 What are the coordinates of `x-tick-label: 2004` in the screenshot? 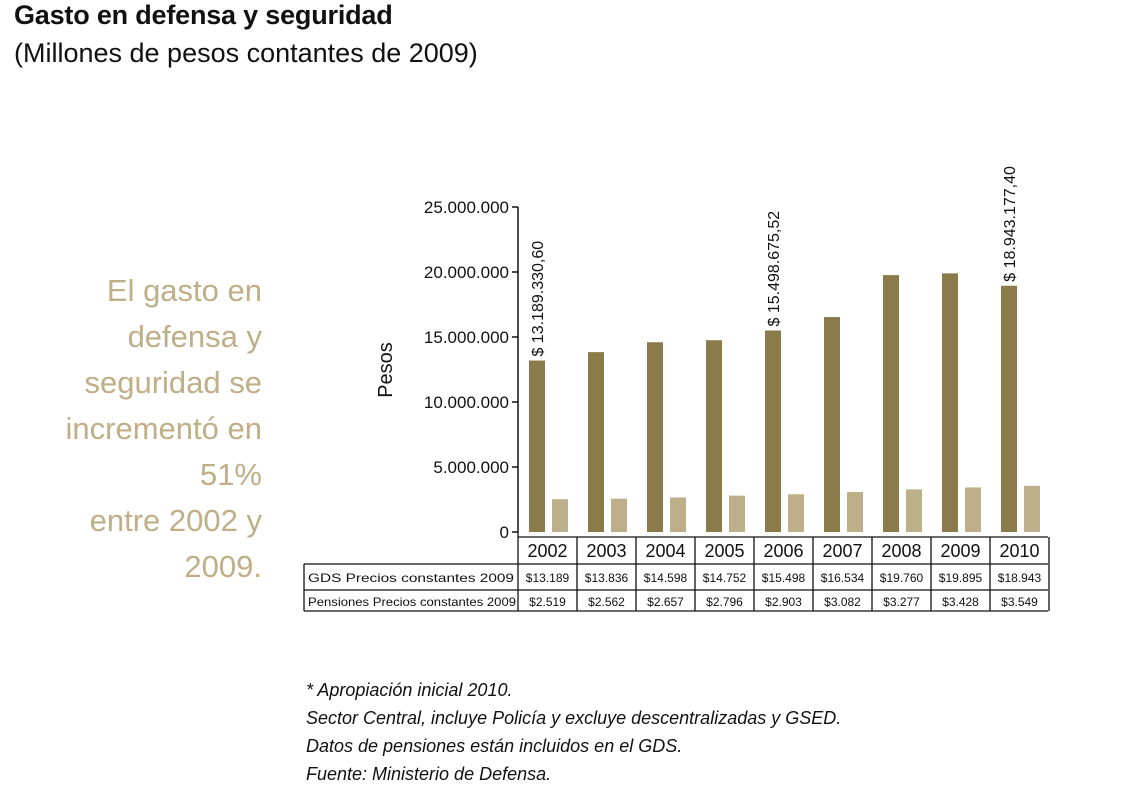 It's located at (665, 551).